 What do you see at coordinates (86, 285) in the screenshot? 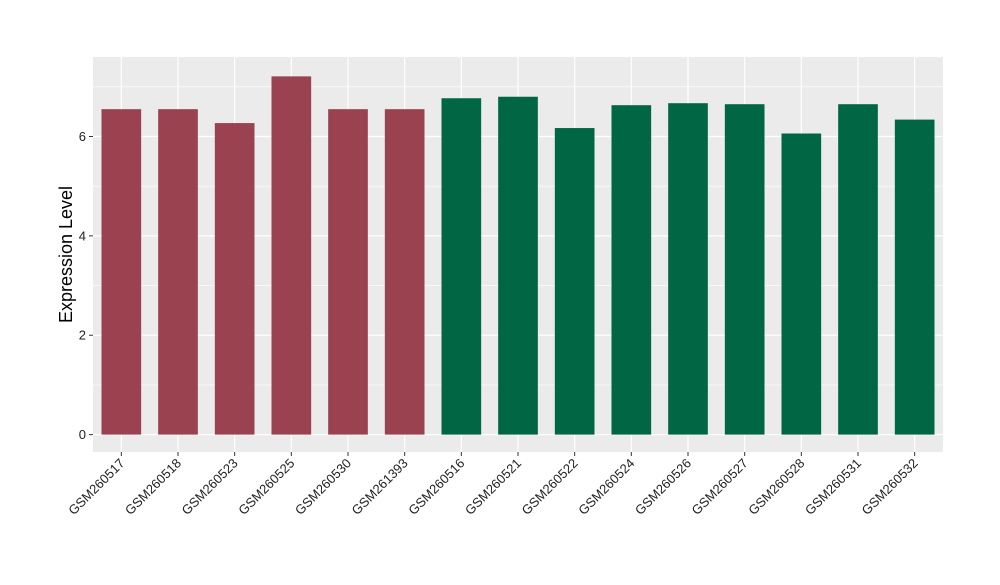
I see `y-axis: 0 2 4 6` at bounding box center [86, 285].